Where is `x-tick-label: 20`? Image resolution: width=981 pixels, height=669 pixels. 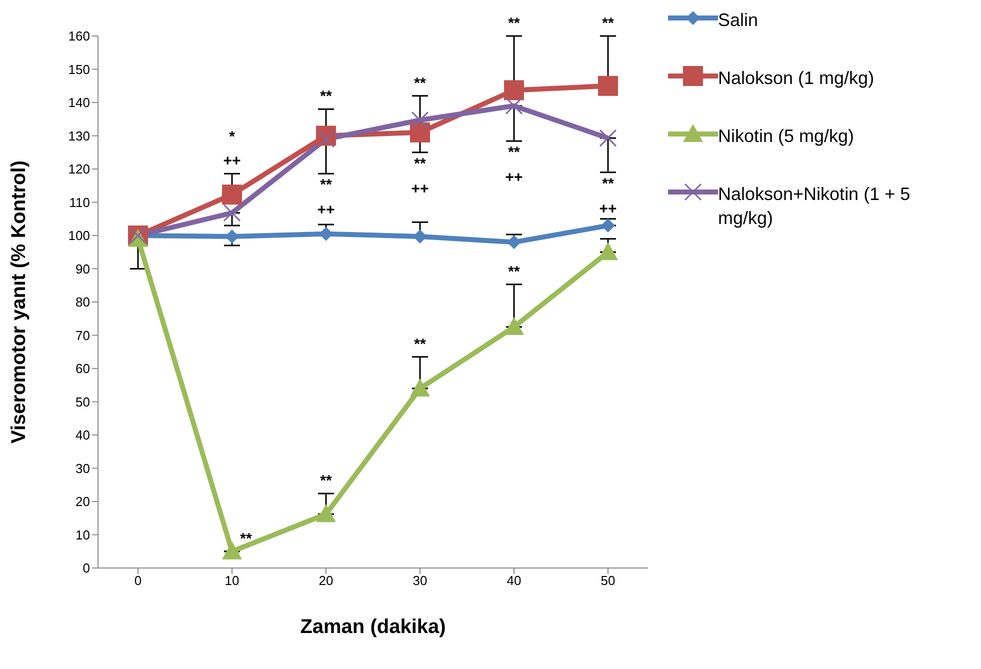
x-tick-label: 20 is located at coordinates (326, 580).